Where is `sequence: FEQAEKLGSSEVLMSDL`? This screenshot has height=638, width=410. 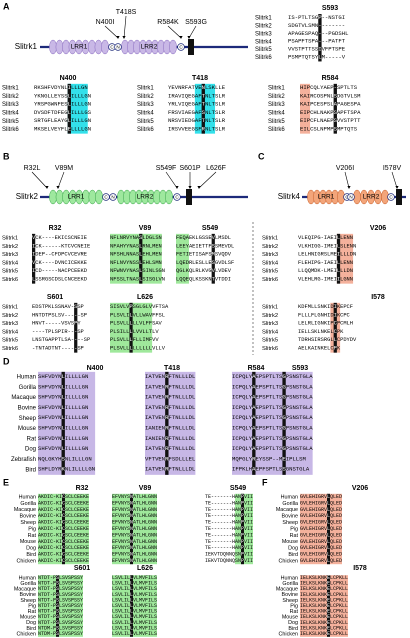
sequence: FEQAEKLGSSEVLMSDL is located at coordinates (203, 238).